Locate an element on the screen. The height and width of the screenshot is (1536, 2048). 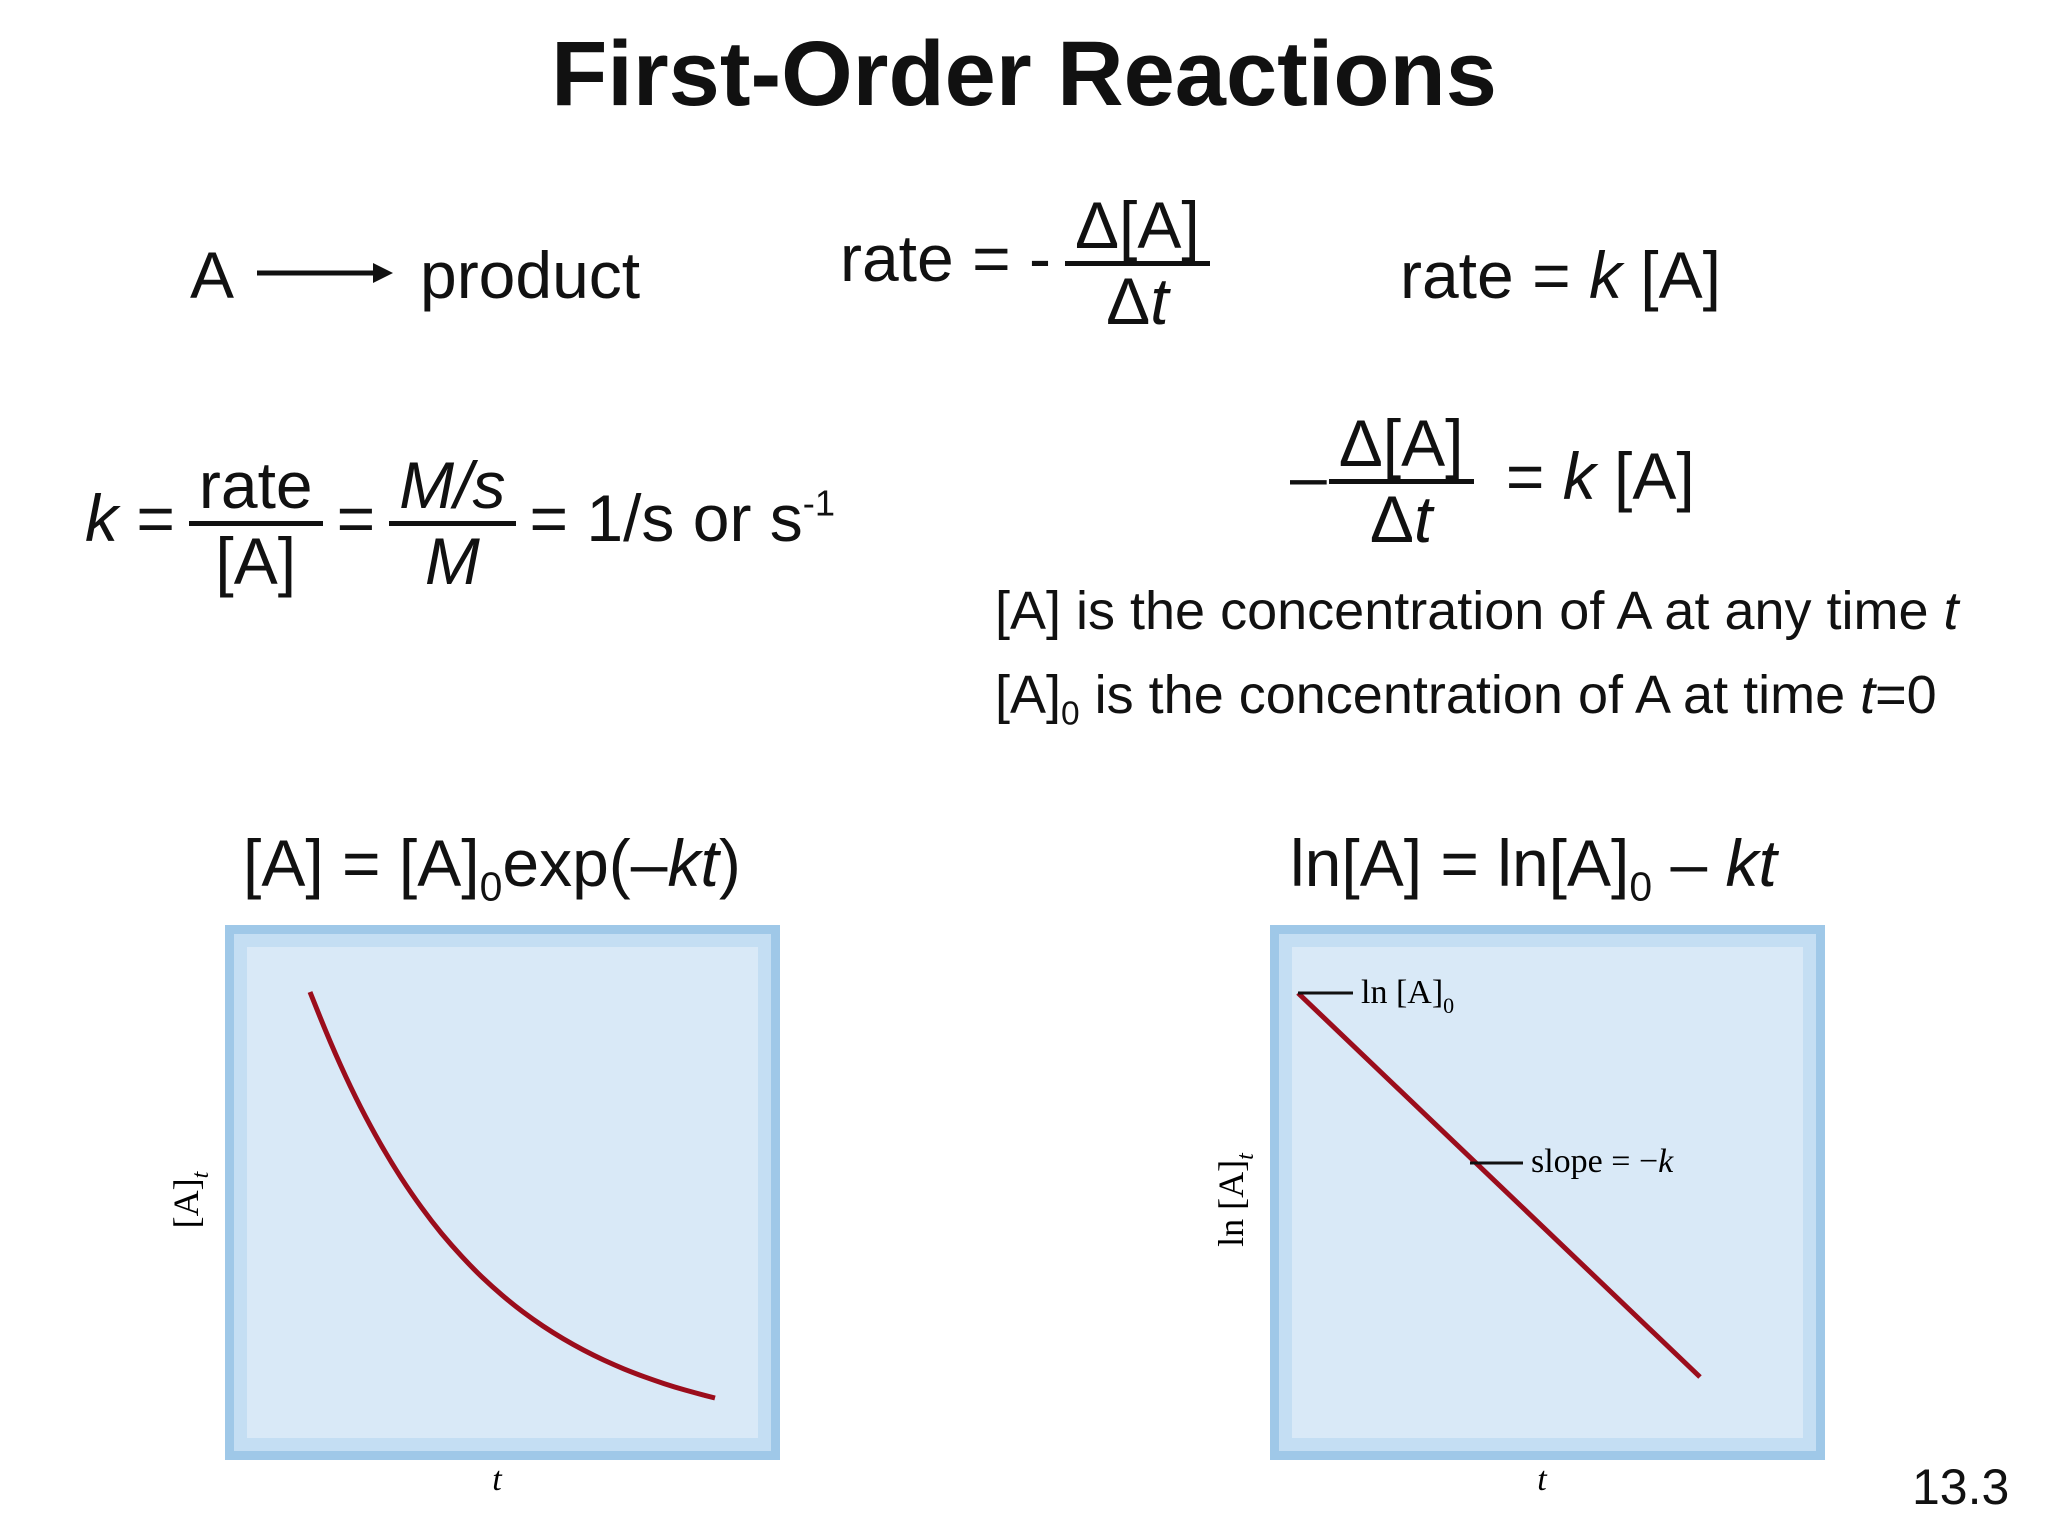
units-fraction: M/s M is located at coordinates (452, 523).